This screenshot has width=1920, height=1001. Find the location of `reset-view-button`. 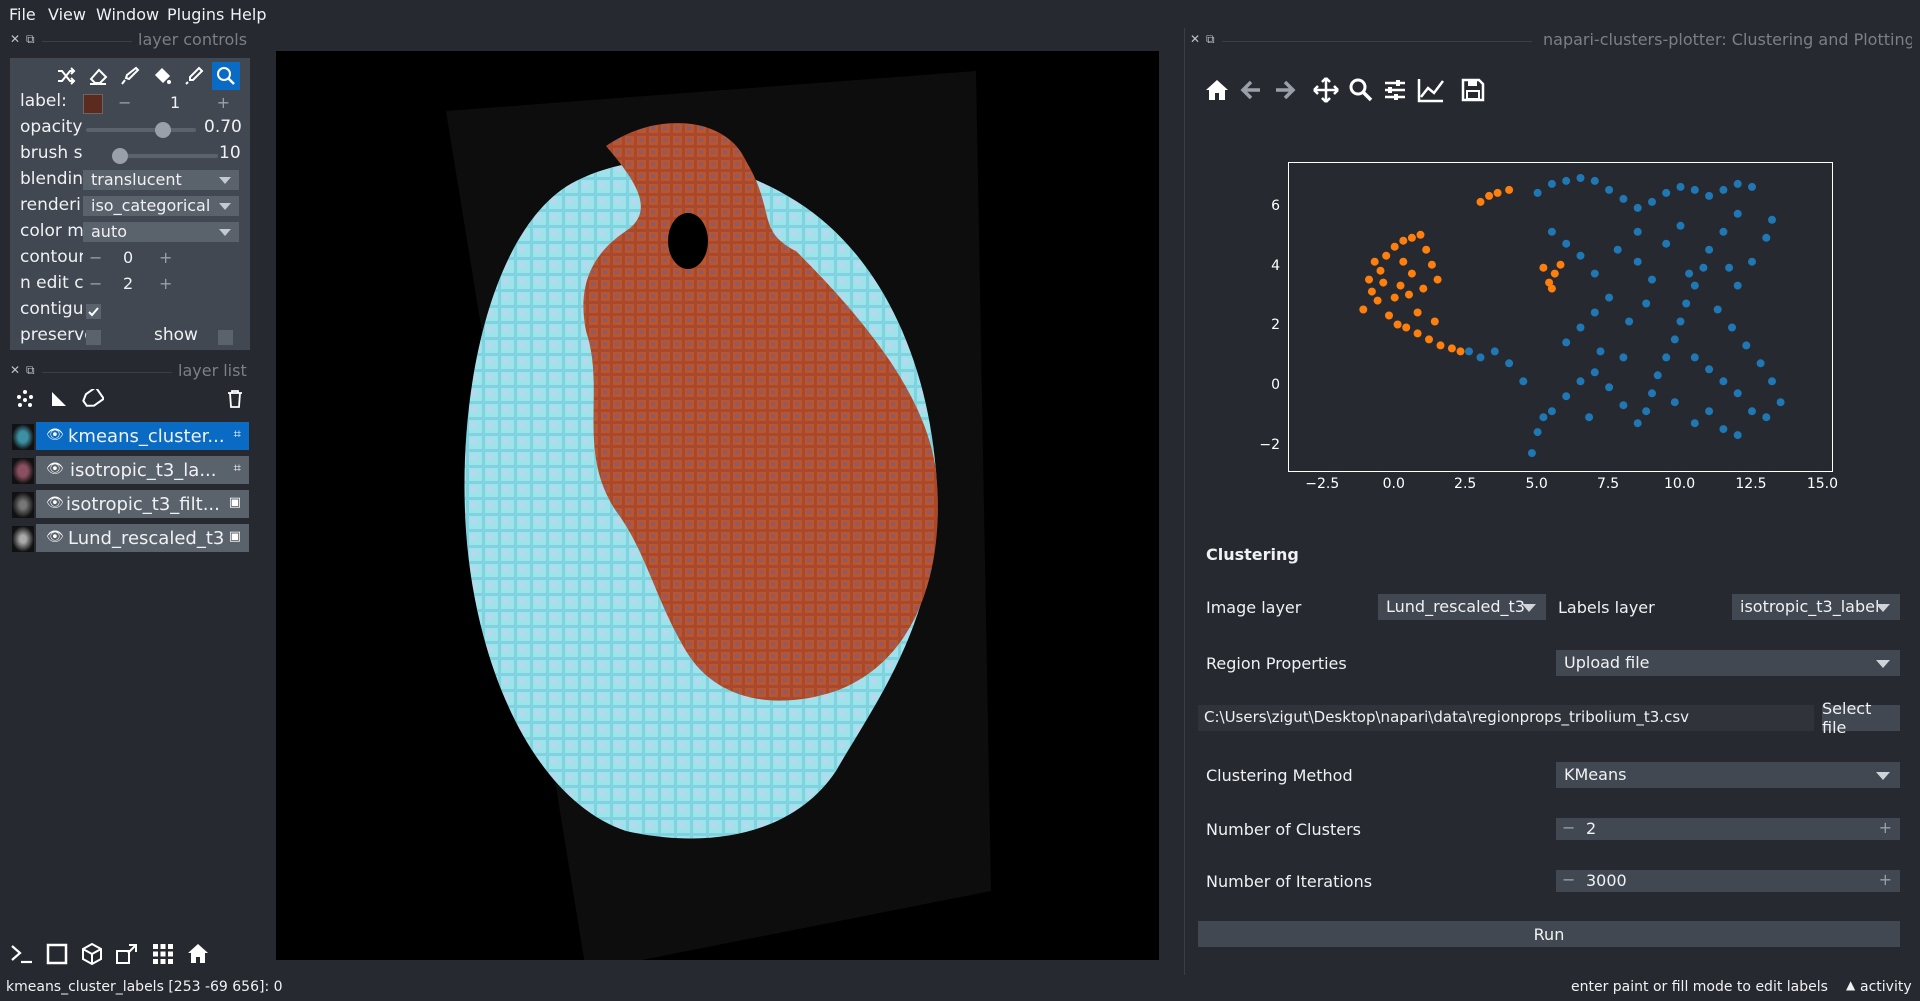

reset-view-button is located at coordinates (198, 954).